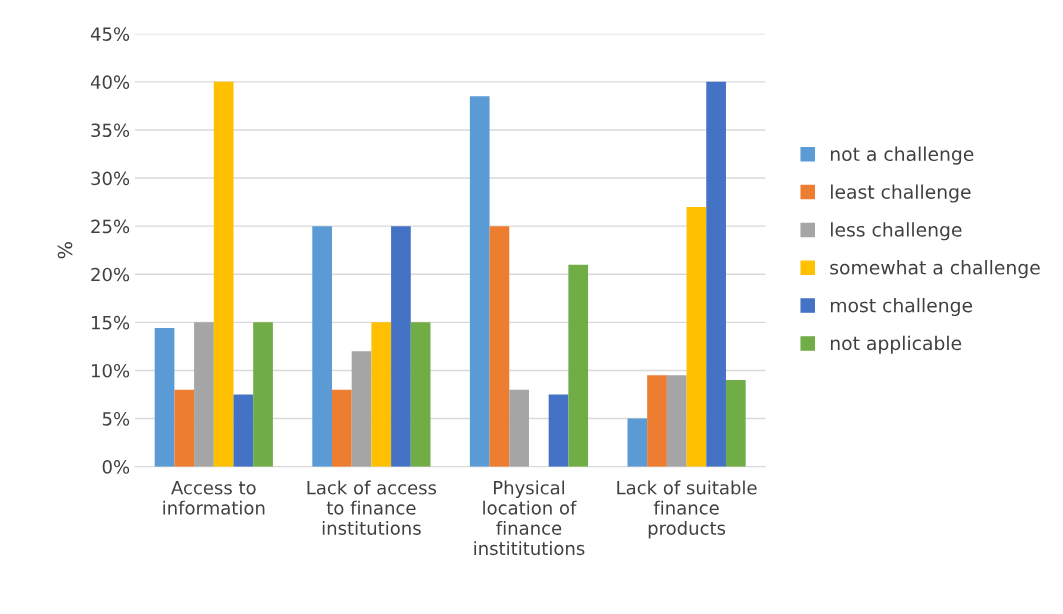 The height and width of the screenshot is (614, 1063). Describe the element at coordinates (896, 231) in the screenshot. I see `legend-label: less challenge` at that location.